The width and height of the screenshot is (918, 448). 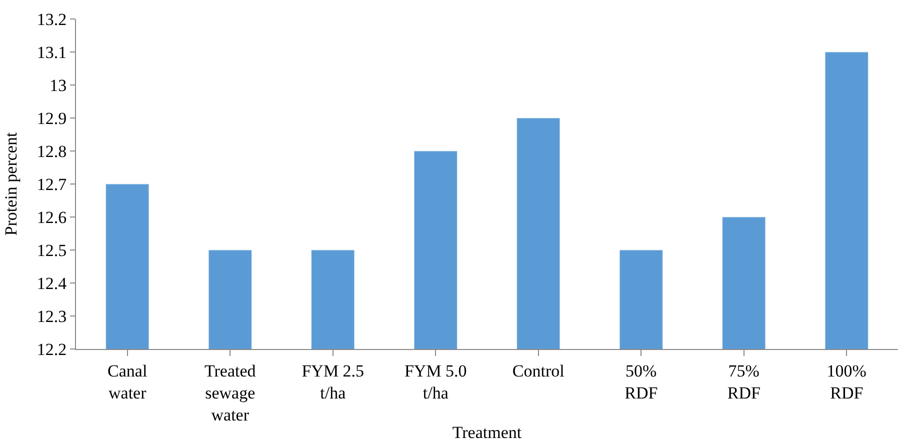 What do you see at coordinates (51, 19) in the screenshot?
I see `y-tick-label: 13.2` at bounding box center [51, 19].